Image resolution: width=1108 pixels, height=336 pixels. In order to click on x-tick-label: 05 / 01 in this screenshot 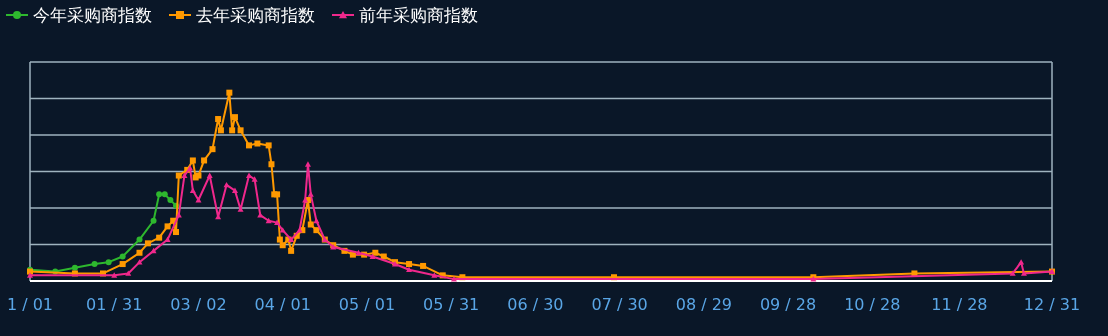, I will do `click(367, 304)`.